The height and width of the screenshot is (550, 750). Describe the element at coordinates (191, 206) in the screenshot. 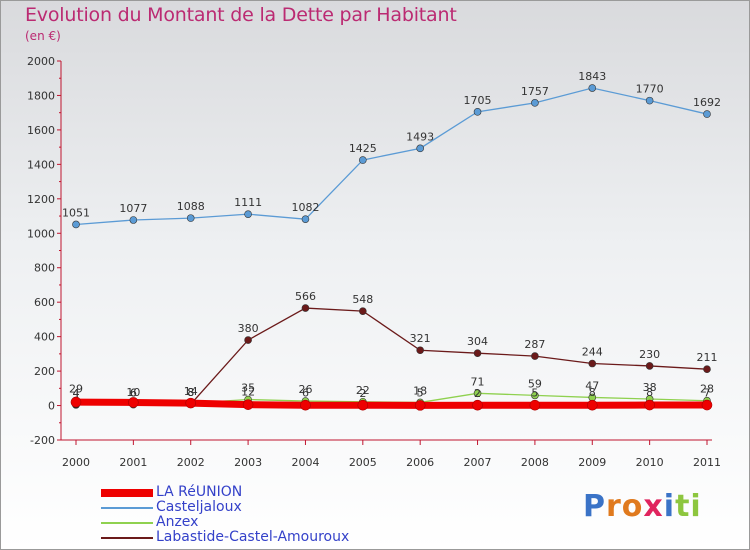

I see `data-label: 1088` at that location.